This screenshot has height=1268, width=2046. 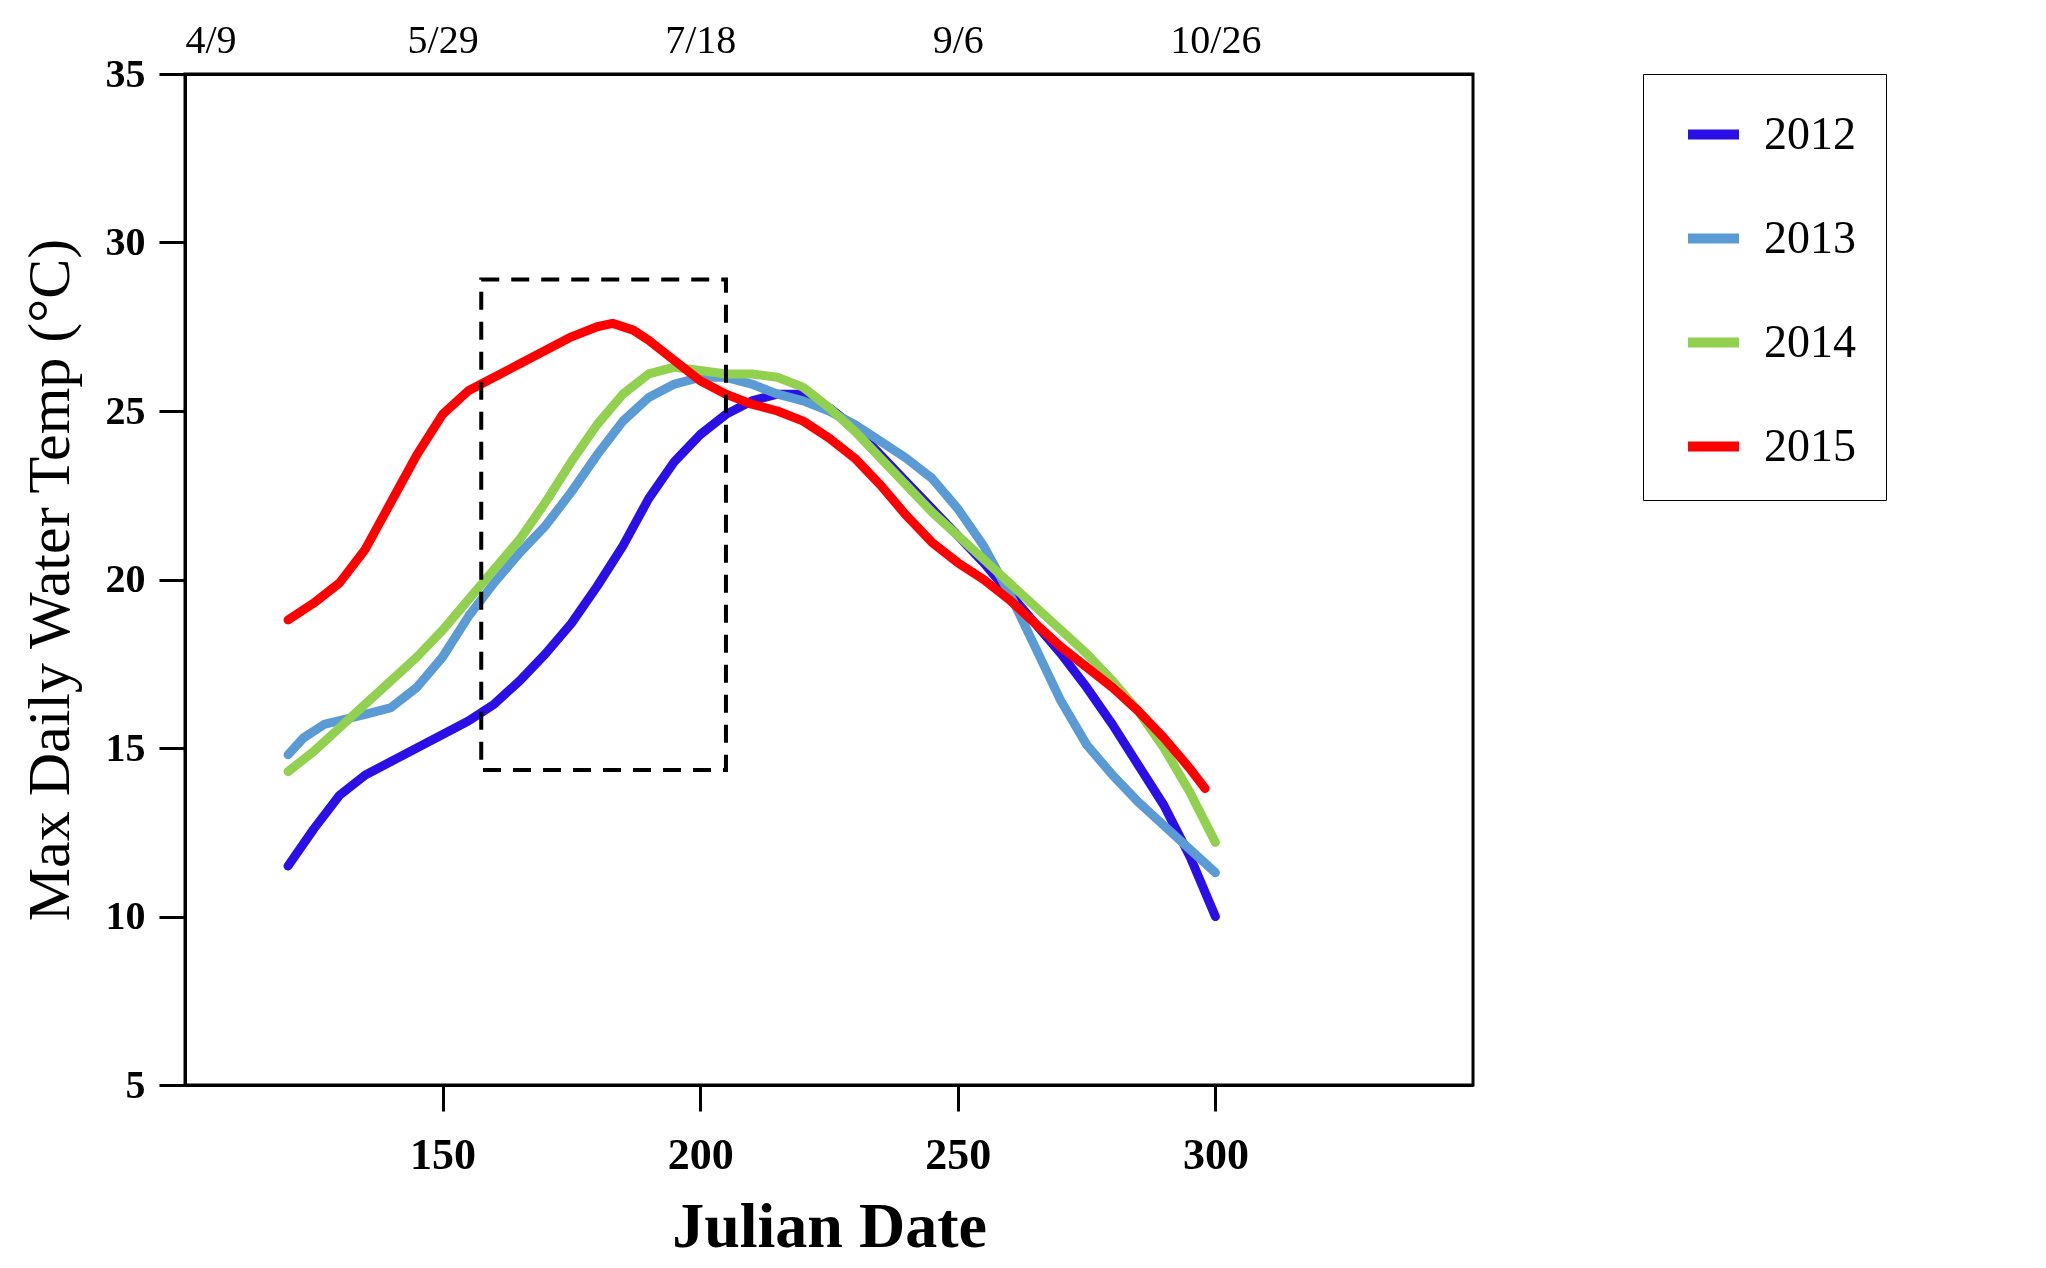 I want to click on y-axis-title: Max Daily Water Temp (°C), so click(x=48, y=580).